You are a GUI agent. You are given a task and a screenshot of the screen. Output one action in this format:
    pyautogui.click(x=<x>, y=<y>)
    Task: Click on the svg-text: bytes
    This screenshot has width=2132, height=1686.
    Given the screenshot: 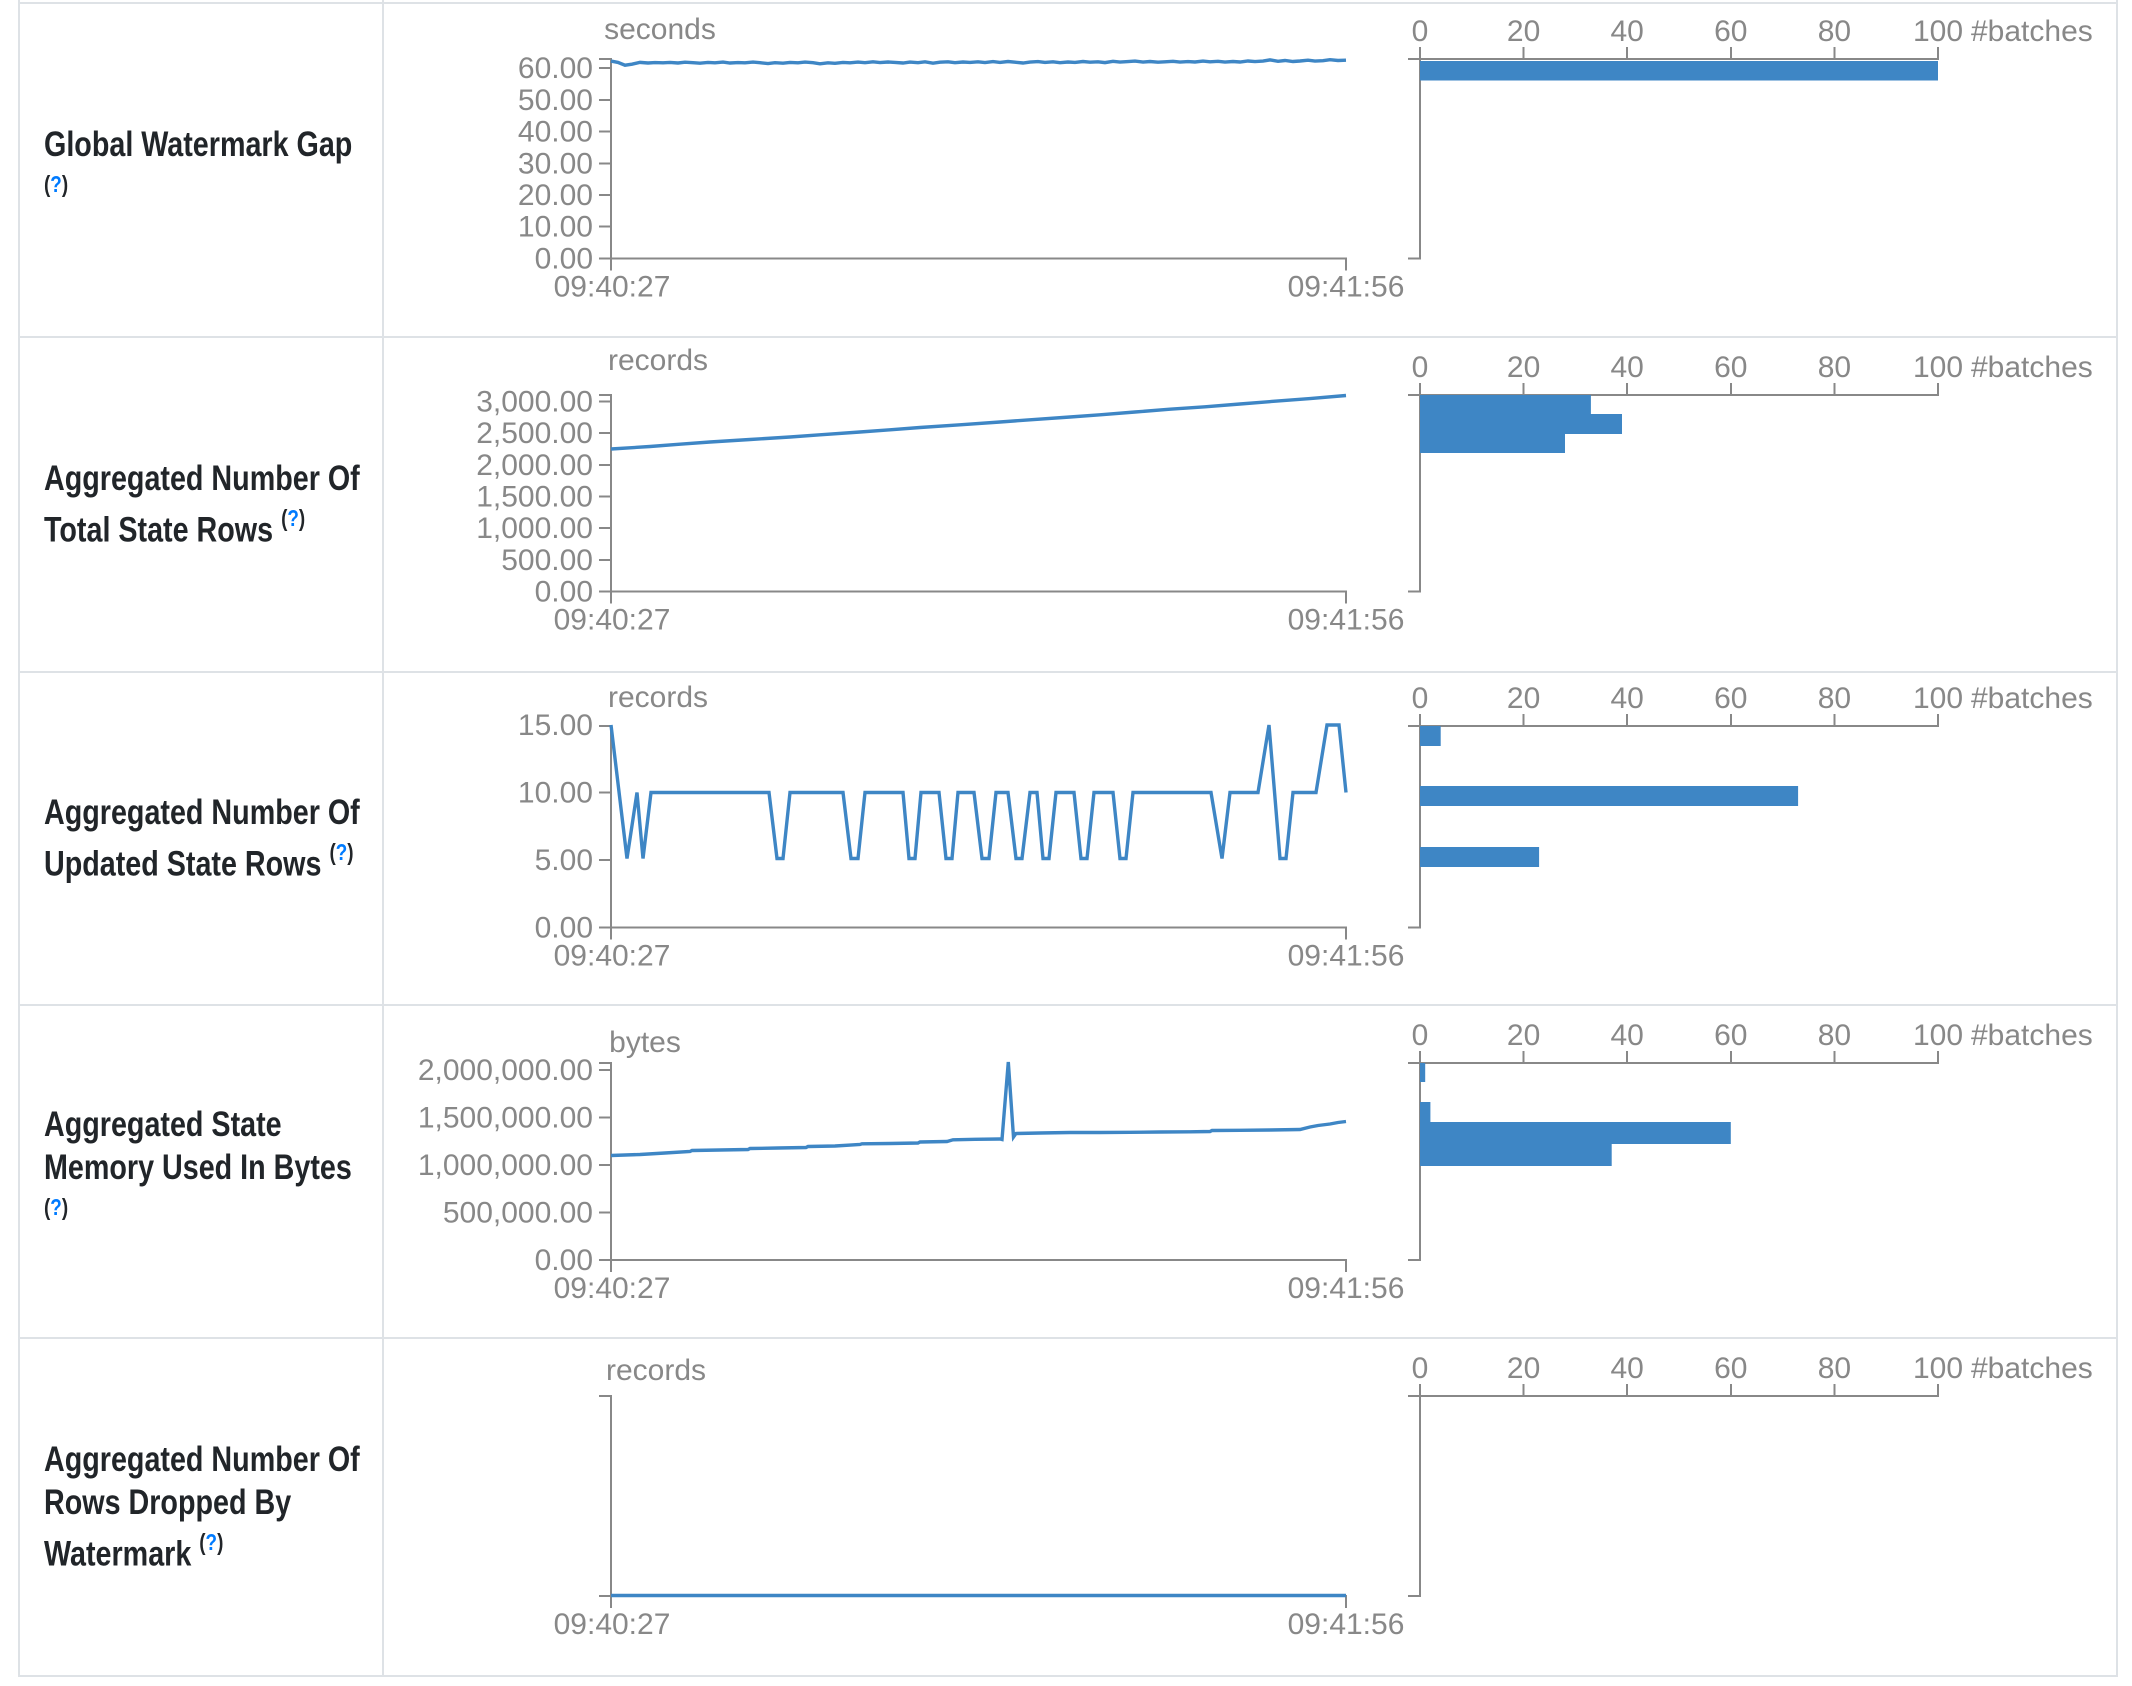 What is the action you would take?
    pyautogui.click(x=645, y=1042)
    